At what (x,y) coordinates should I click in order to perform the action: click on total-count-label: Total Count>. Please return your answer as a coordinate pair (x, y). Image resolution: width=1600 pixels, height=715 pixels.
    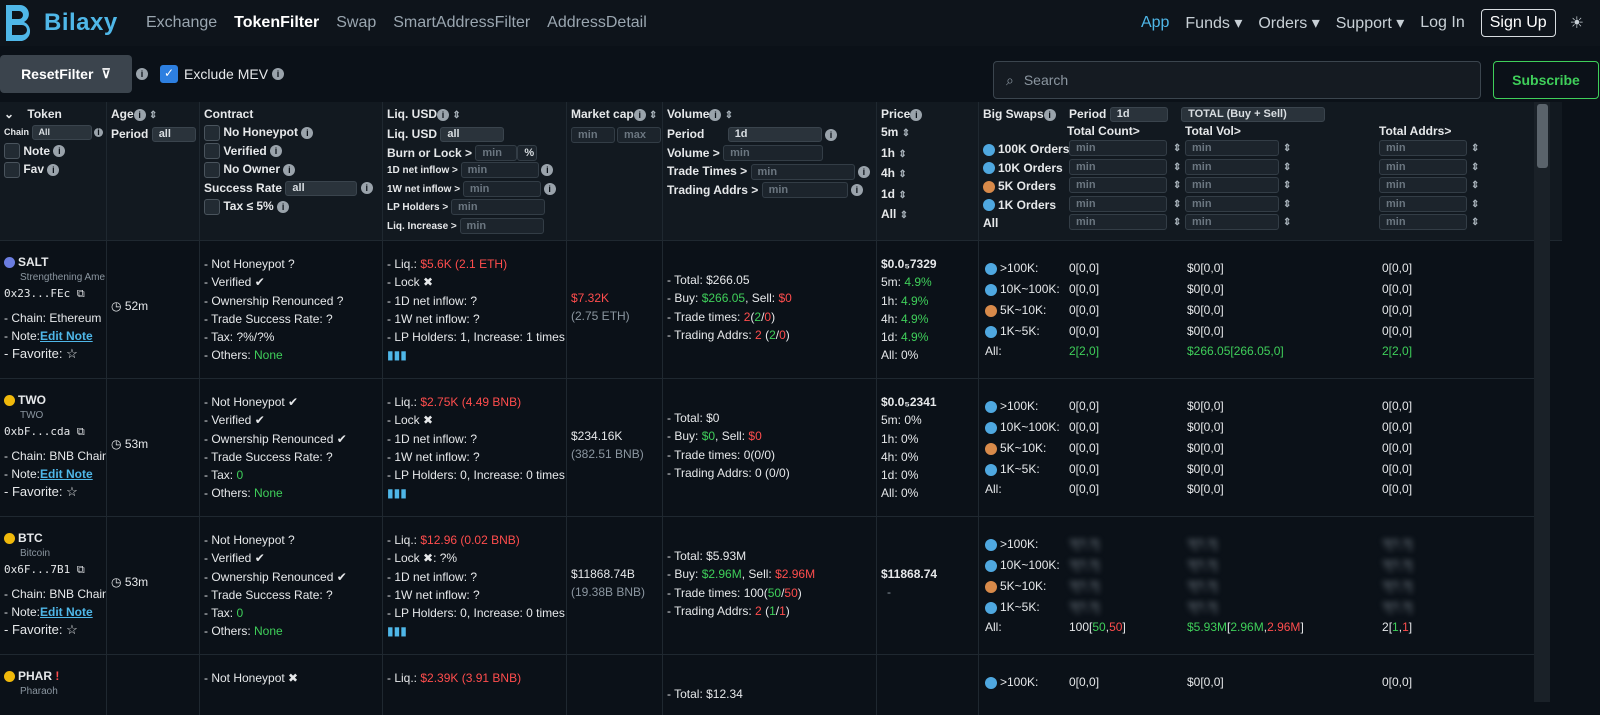
    Looking at the image, I should click on (1103, 131).